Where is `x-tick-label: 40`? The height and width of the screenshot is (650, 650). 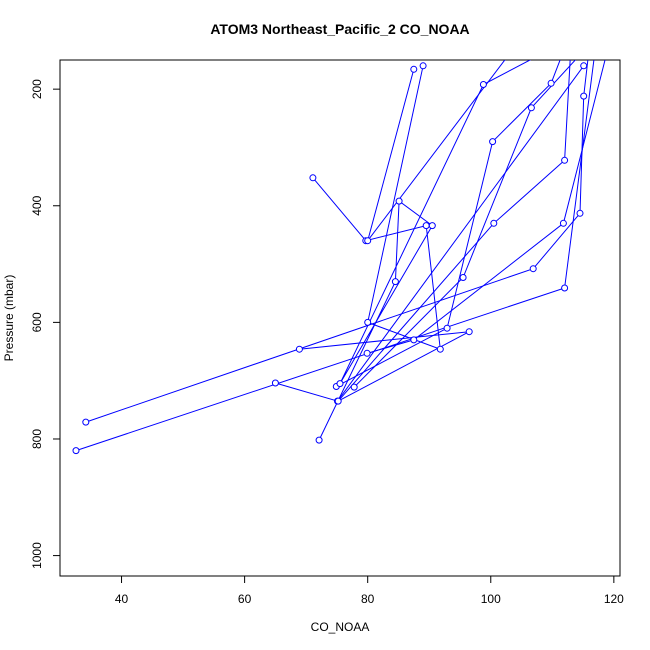
x-tick-label: 40 is located at coordinates (122, 599).